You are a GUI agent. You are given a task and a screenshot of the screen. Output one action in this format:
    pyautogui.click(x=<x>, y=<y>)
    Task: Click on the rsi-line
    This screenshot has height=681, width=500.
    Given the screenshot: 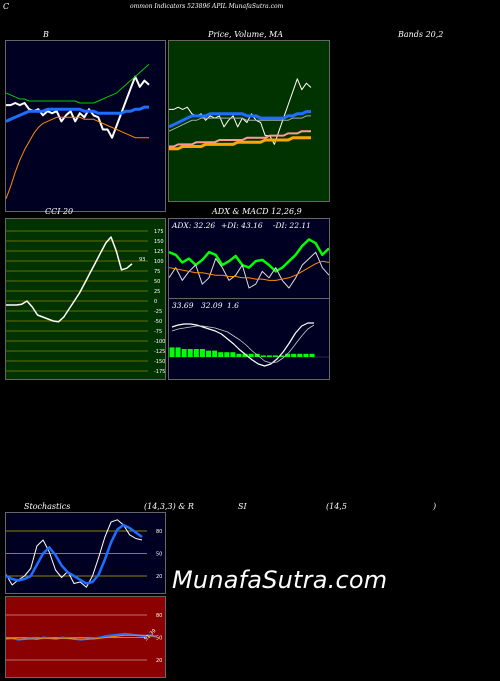 What is the action you would take?
    pyautogui.click(x=81, y=636)
    